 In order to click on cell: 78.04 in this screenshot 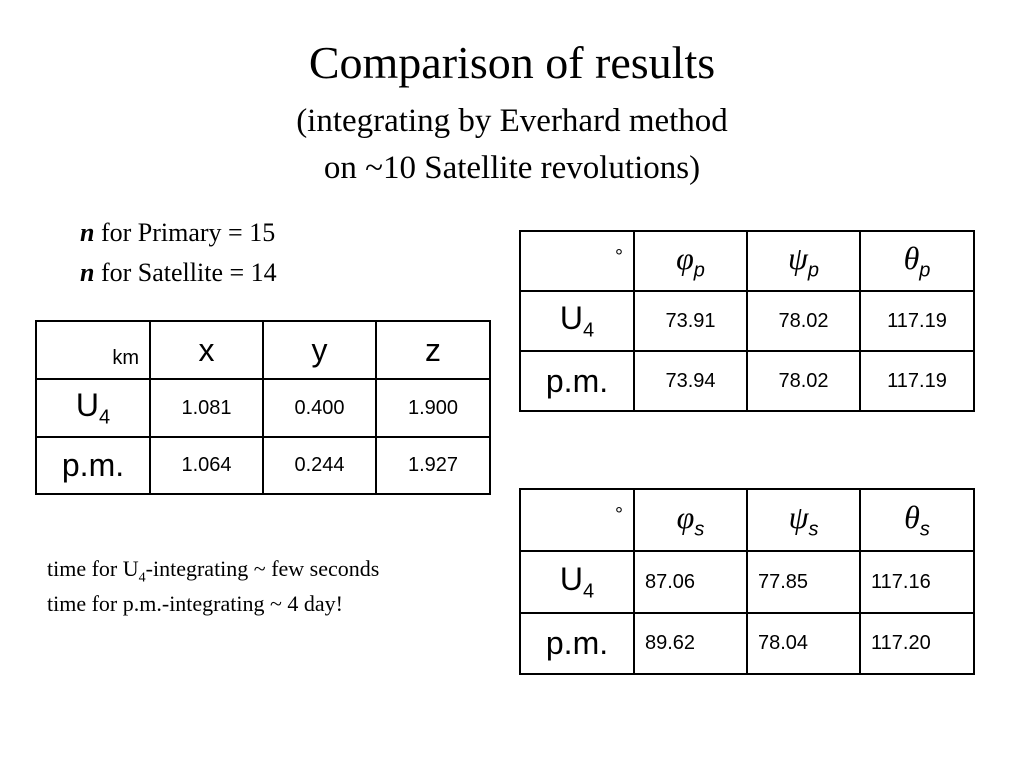, I will do `click(803, 643)`.